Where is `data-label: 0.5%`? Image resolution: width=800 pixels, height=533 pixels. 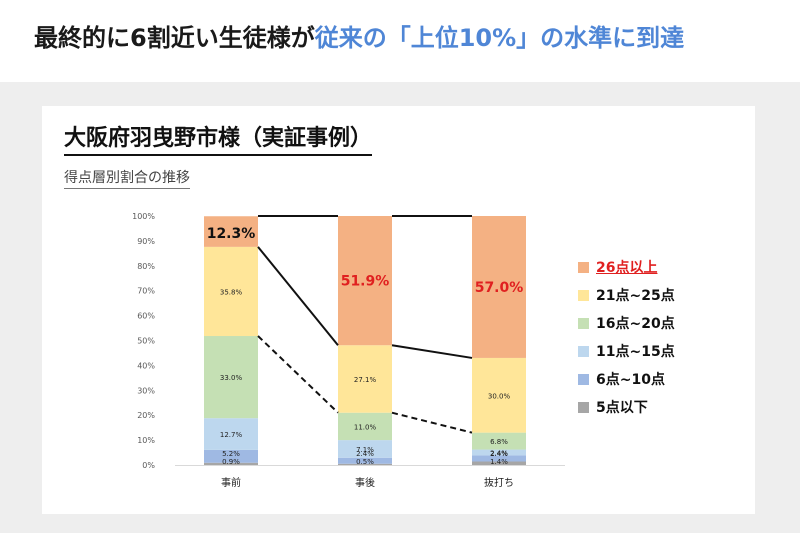
data-label: 0.5% is located at coordinates (365, 462).